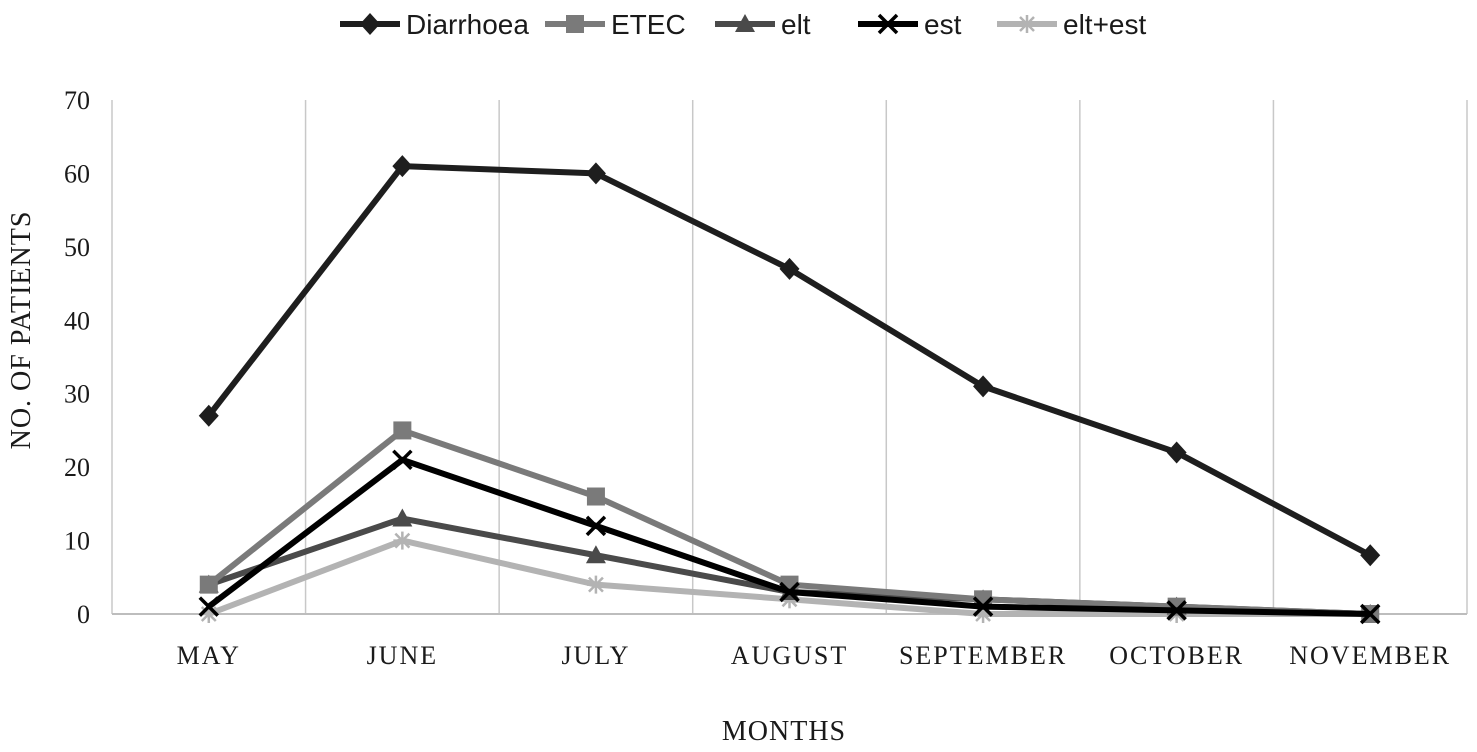 This screenshot has height=752, width=1477. What do you see at coordinates (77, 173) in the screenshot?
I see `y-tick-label: 60` at bounding box center [77, 173].